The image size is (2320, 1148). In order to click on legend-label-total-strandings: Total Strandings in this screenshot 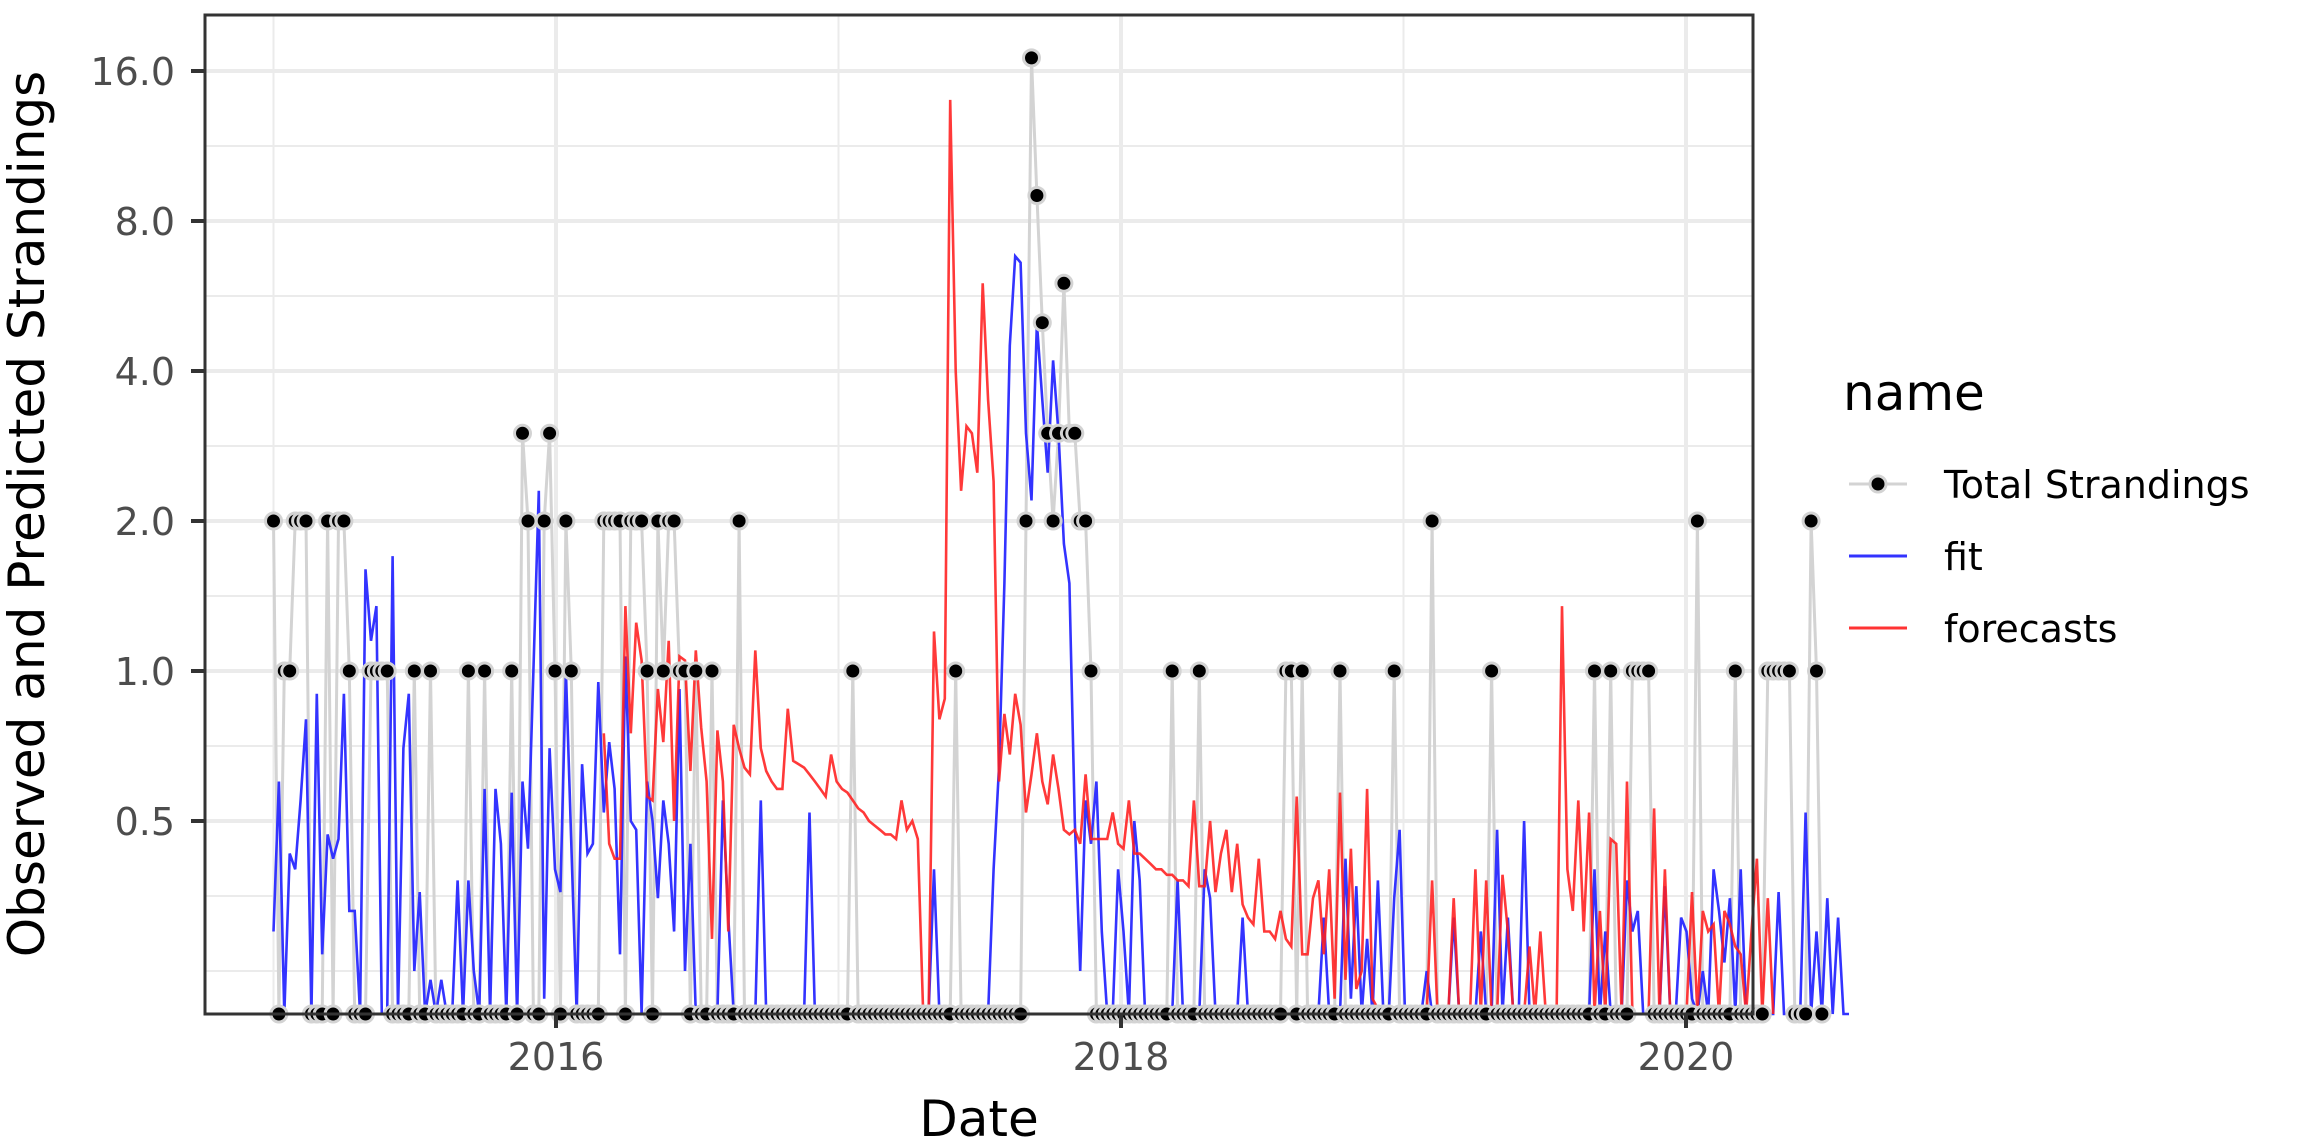, I will do `click(2096, 485)`.